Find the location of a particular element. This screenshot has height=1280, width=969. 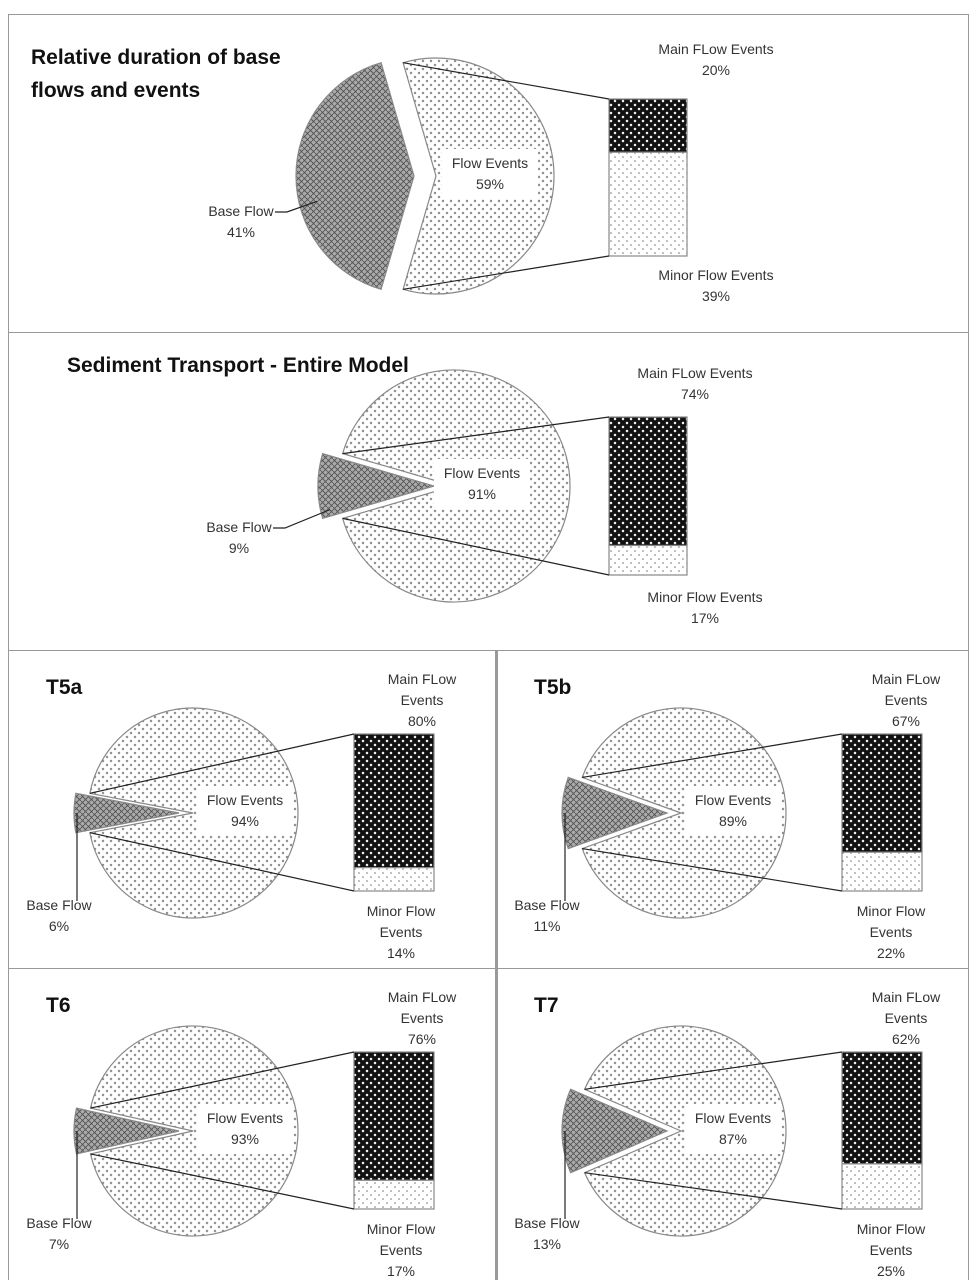

value-label: 22% is located at coordinates (891, 953).